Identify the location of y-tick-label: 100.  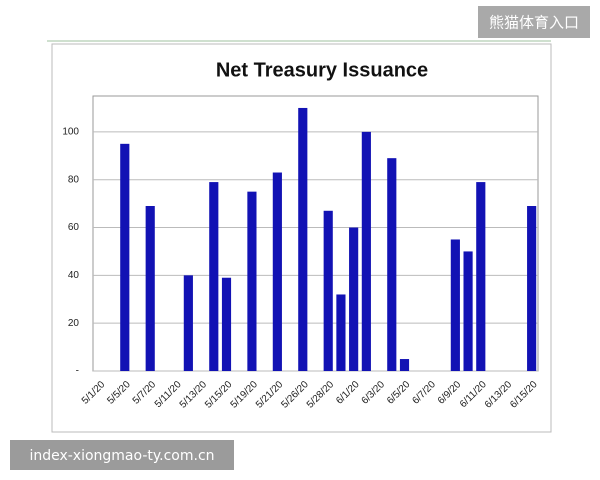
(70, 132).